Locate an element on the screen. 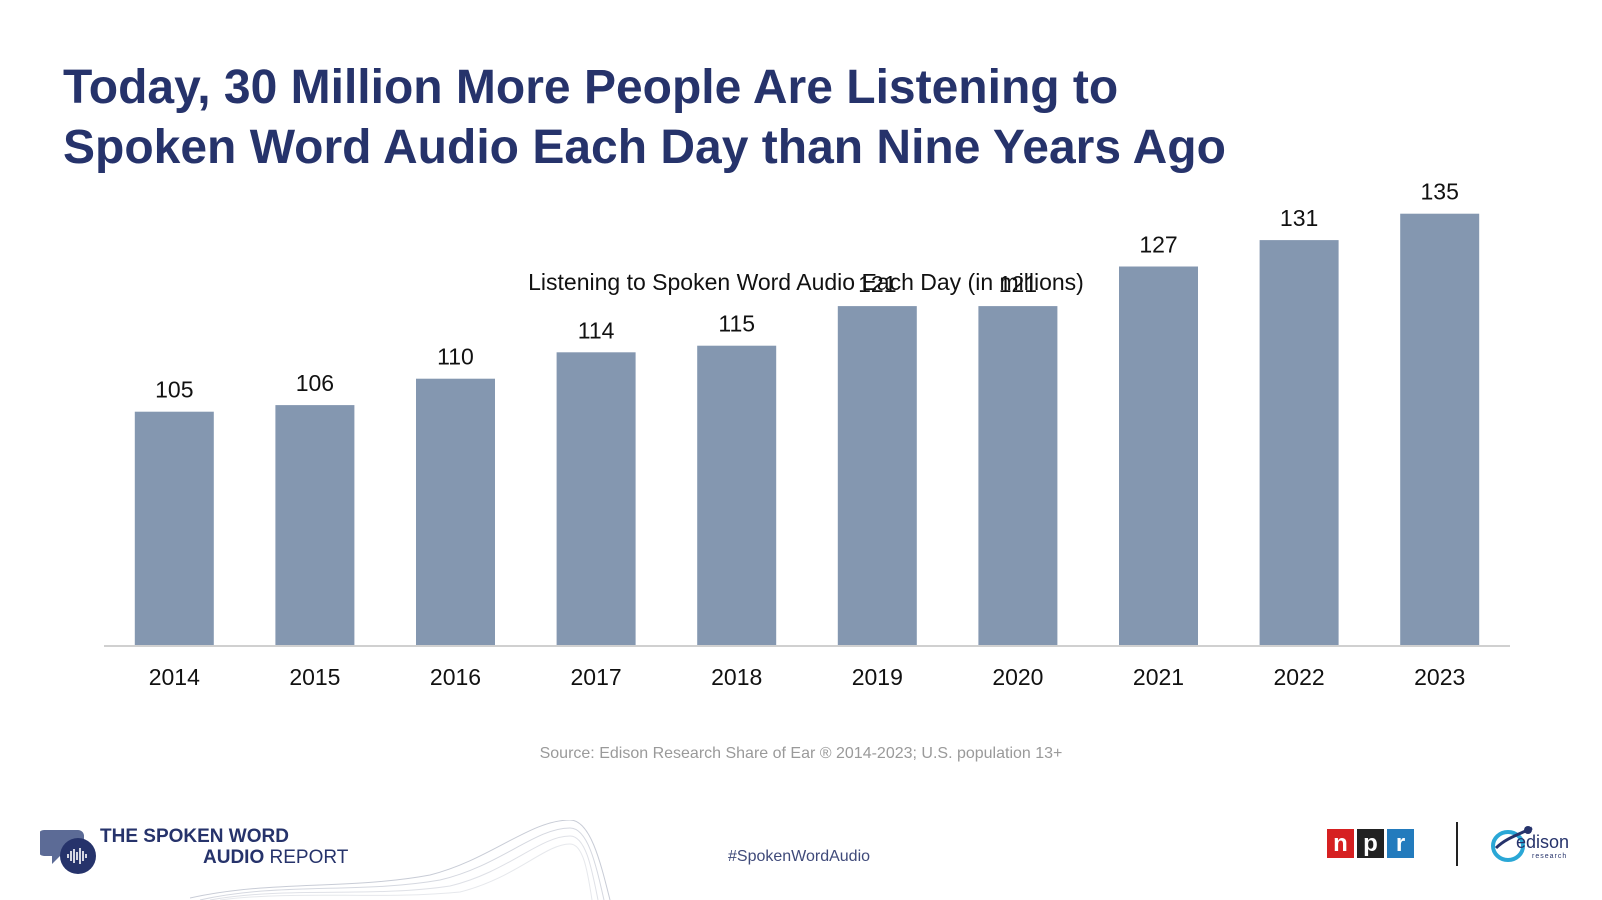  brand-name: THE SPOKEN WORD AUDIO REPORT is located at coordinates (224, 847).